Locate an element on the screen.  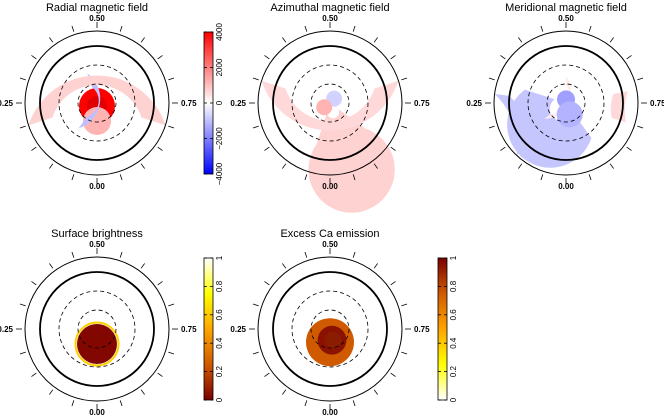
equator-circle is located at coordinates (566, 103).